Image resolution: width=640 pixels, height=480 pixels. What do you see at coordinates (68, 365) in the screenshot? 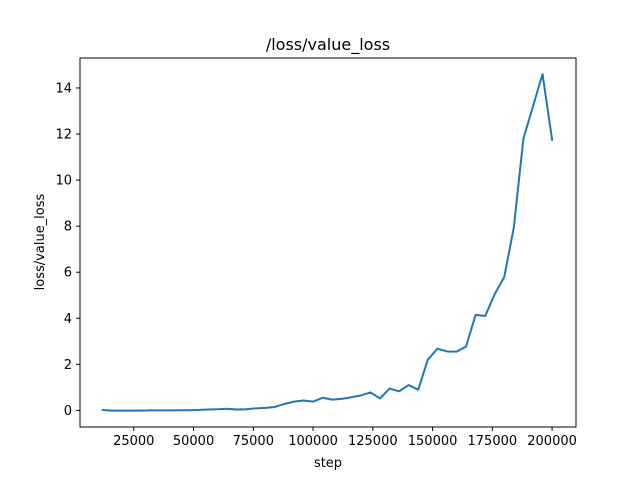
I see `y-tick-label: 2` at bounding box center [68, 365].